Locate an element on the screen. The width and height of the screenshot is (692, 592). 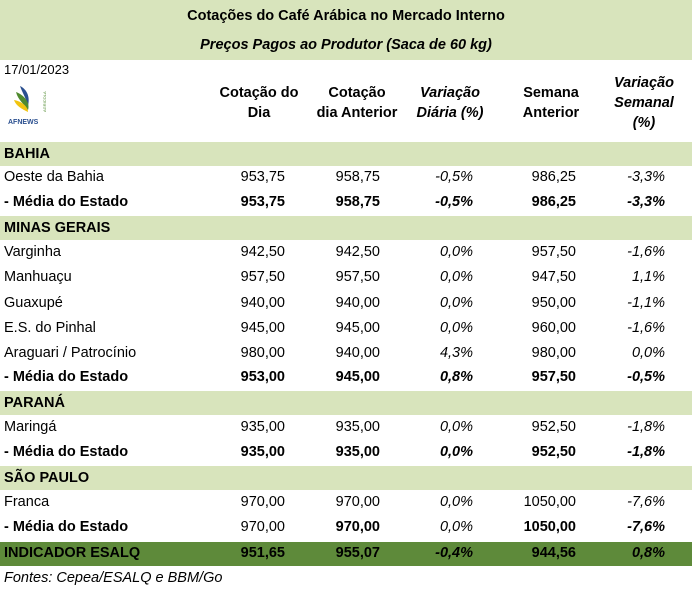
section-parana: PARANÁ is located at coordinates (346, 403).